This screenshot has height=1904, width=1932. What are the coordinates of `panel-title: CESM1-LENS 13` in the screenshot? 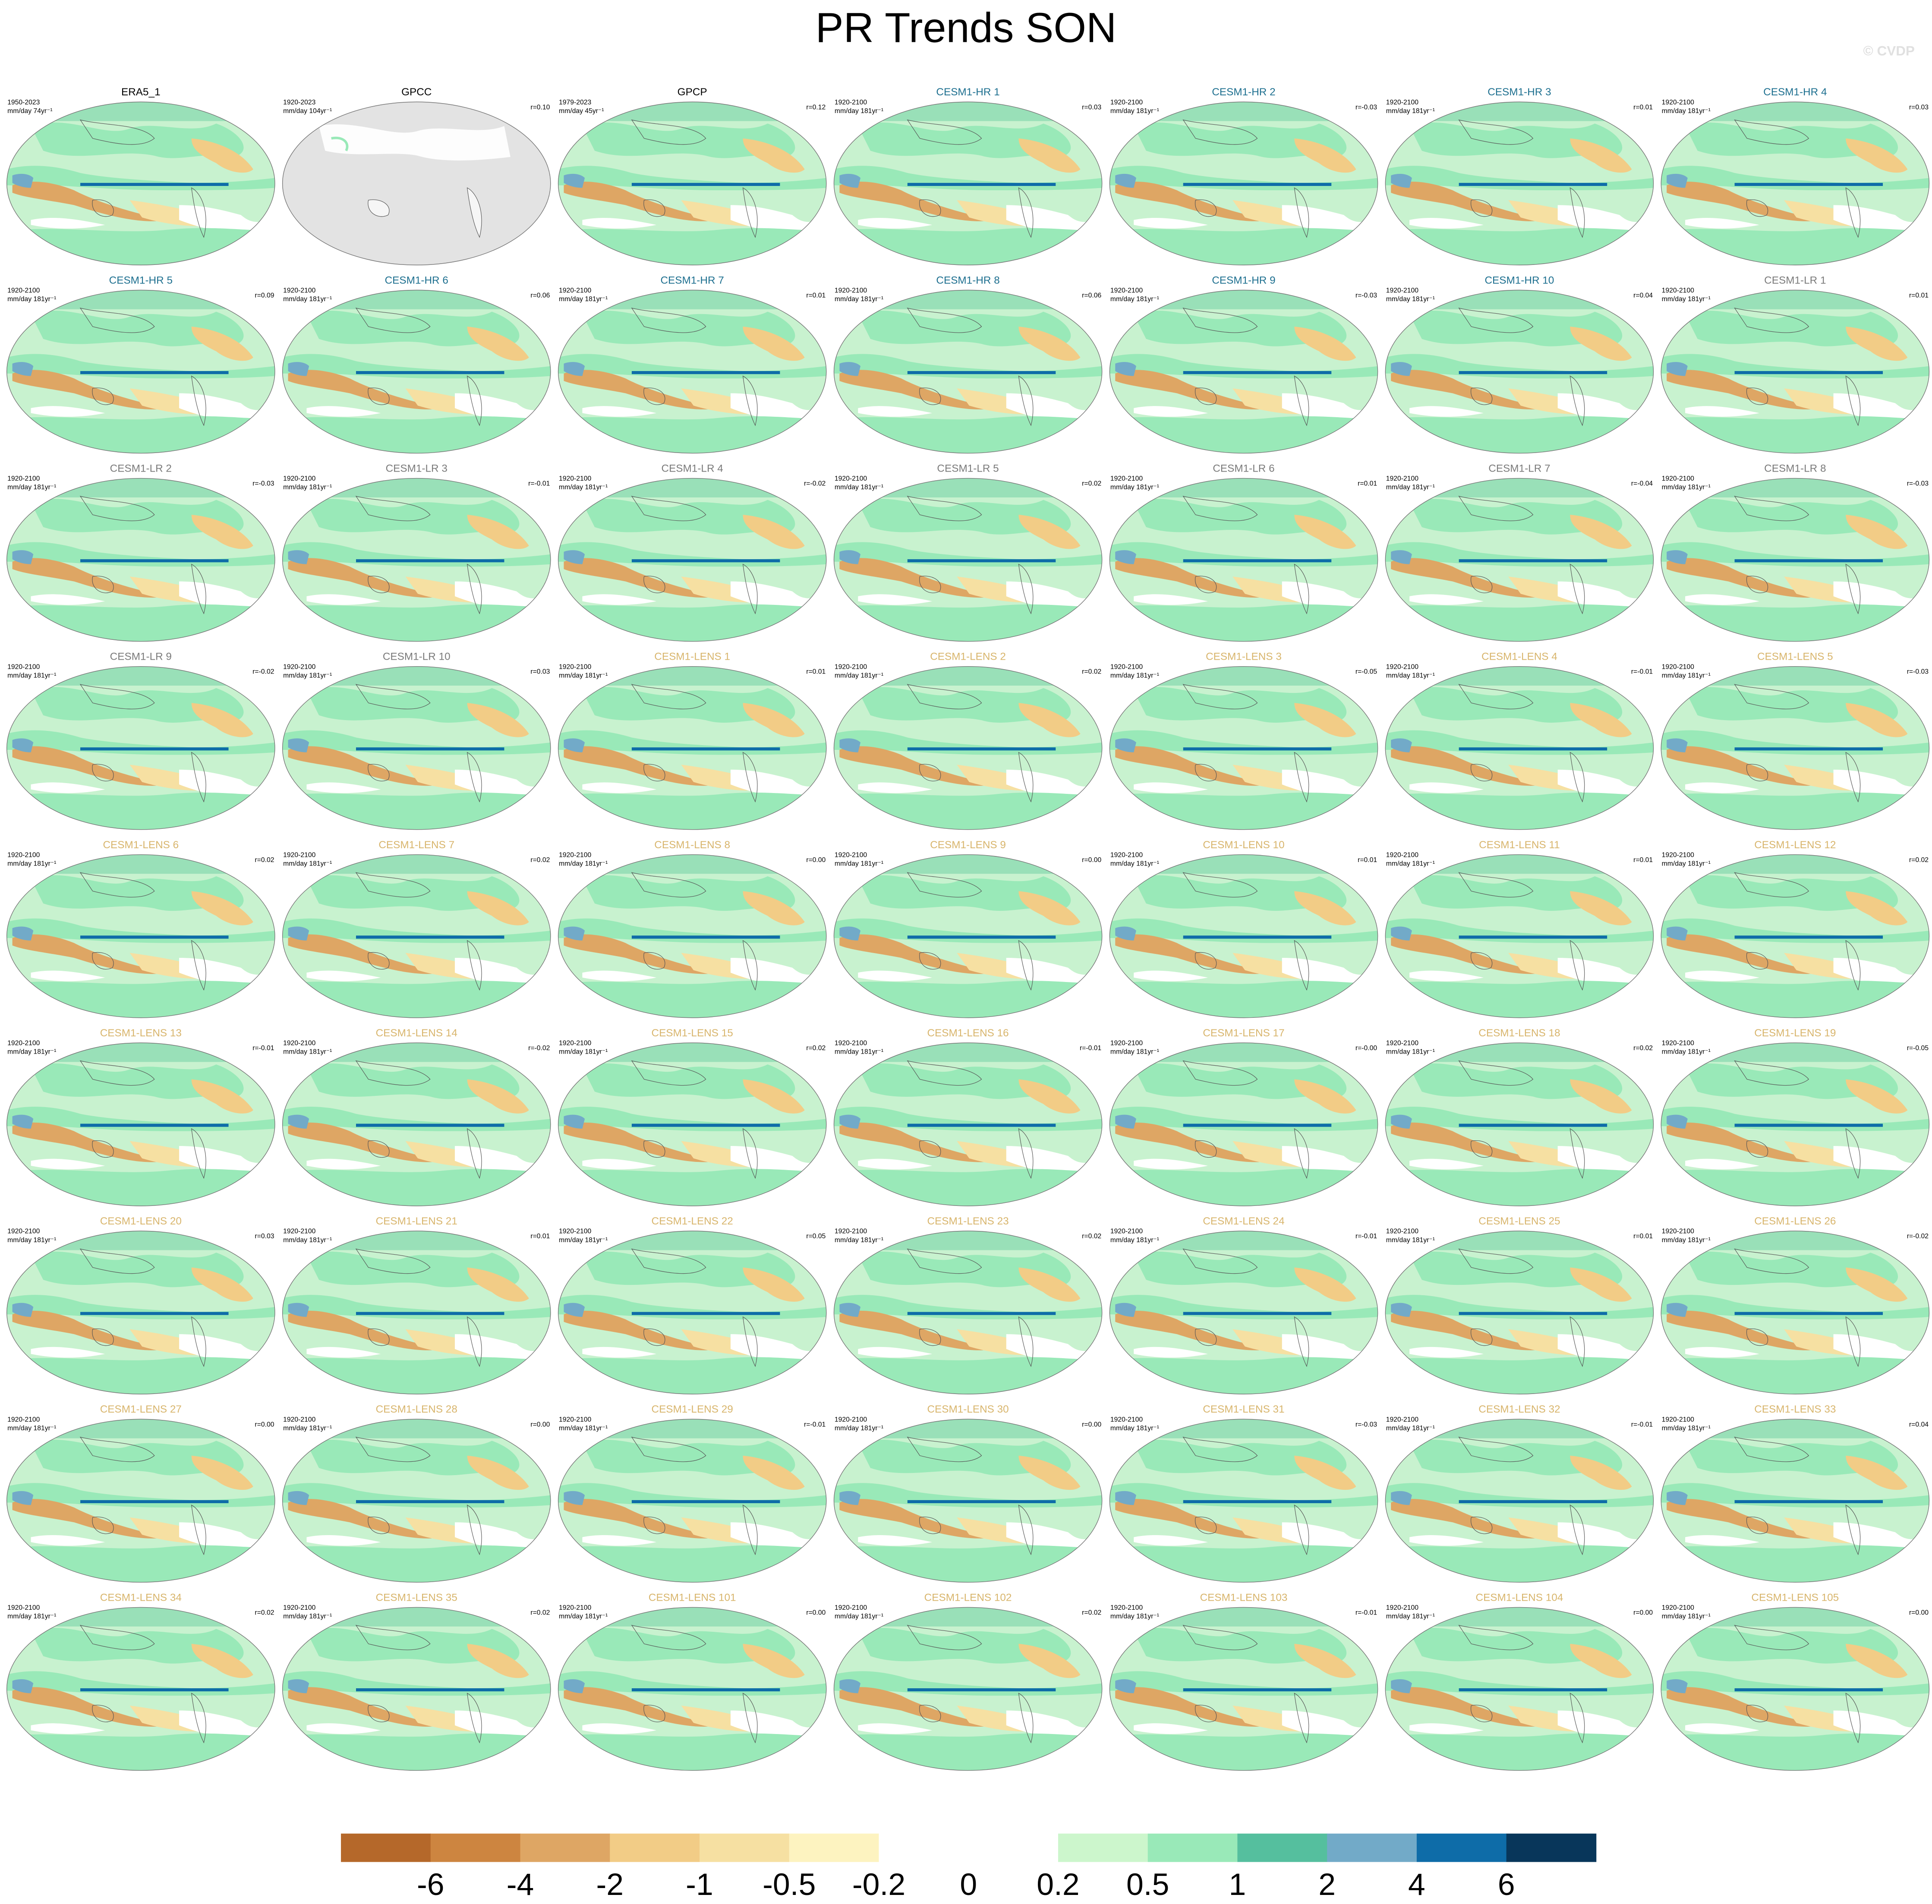 It's located at (141, 1033).